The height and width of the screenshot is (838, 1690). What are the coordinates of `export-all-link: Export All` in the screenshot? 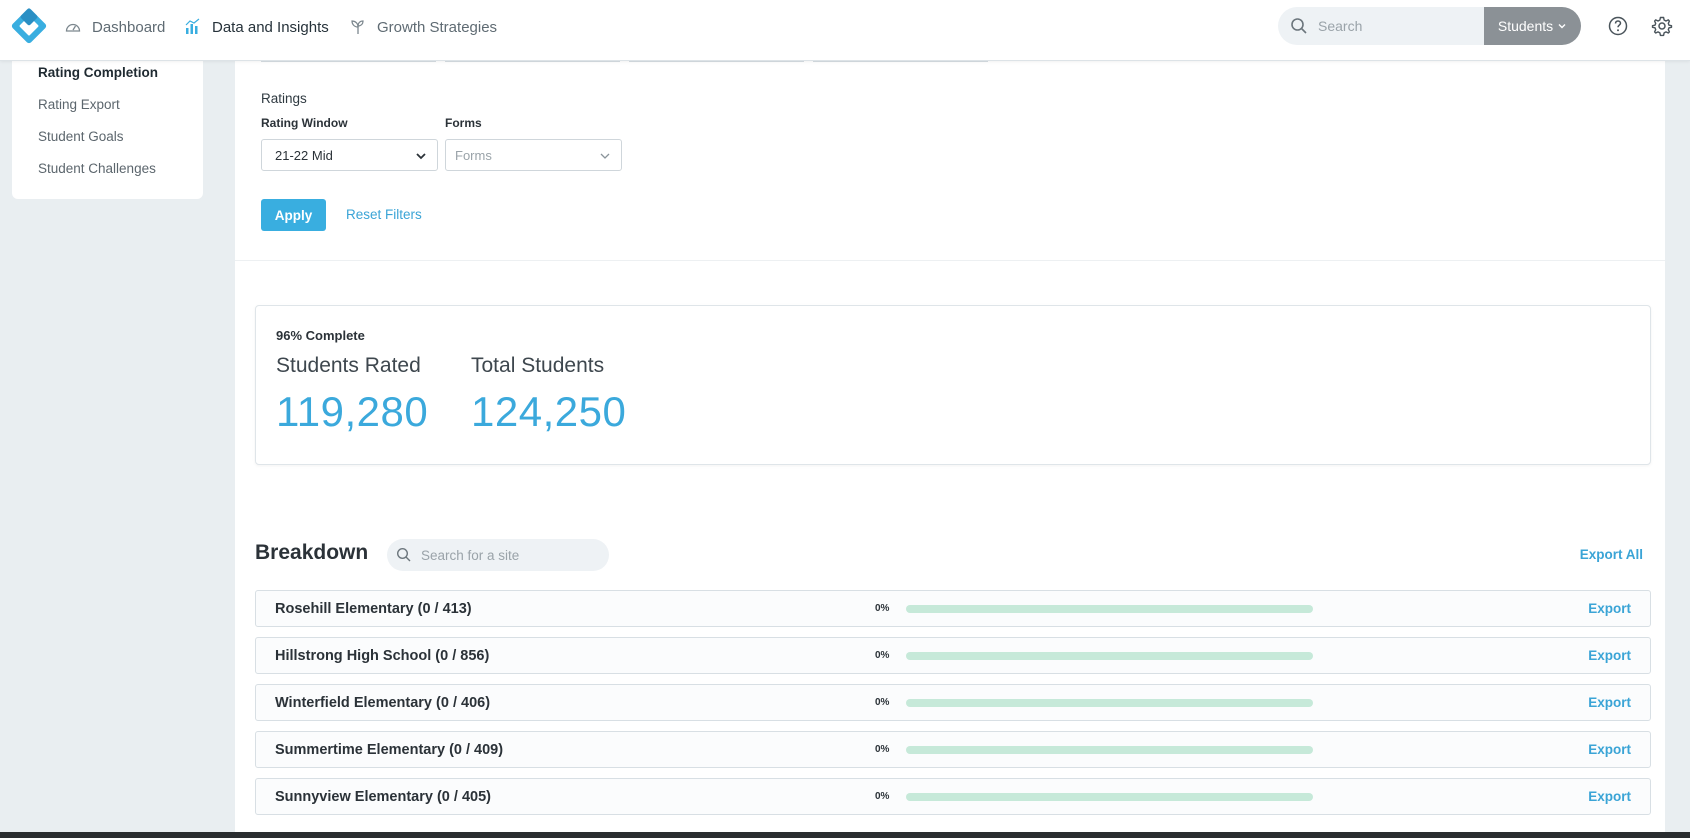 It's located at (1611, 554).